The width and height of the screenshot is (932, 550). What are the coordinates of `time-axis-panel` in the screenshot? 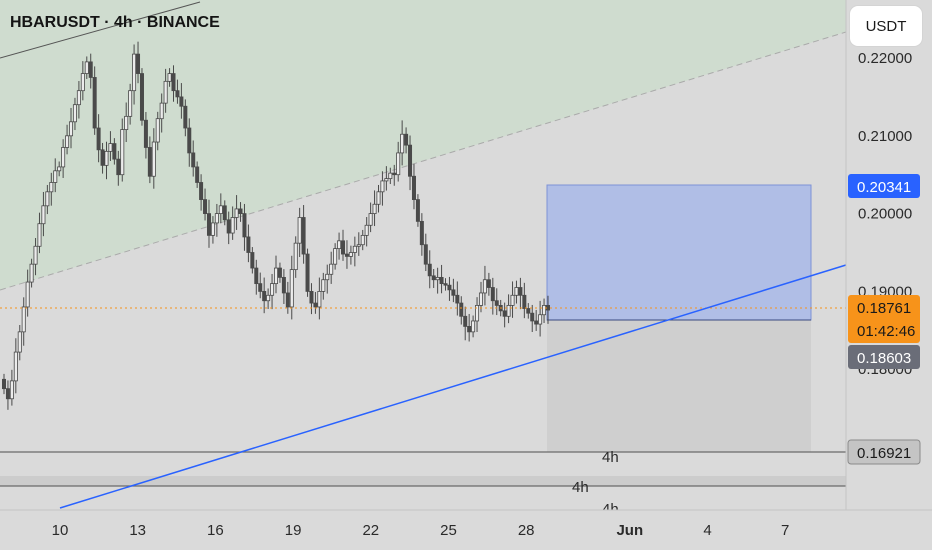 It's located at (466, 530).